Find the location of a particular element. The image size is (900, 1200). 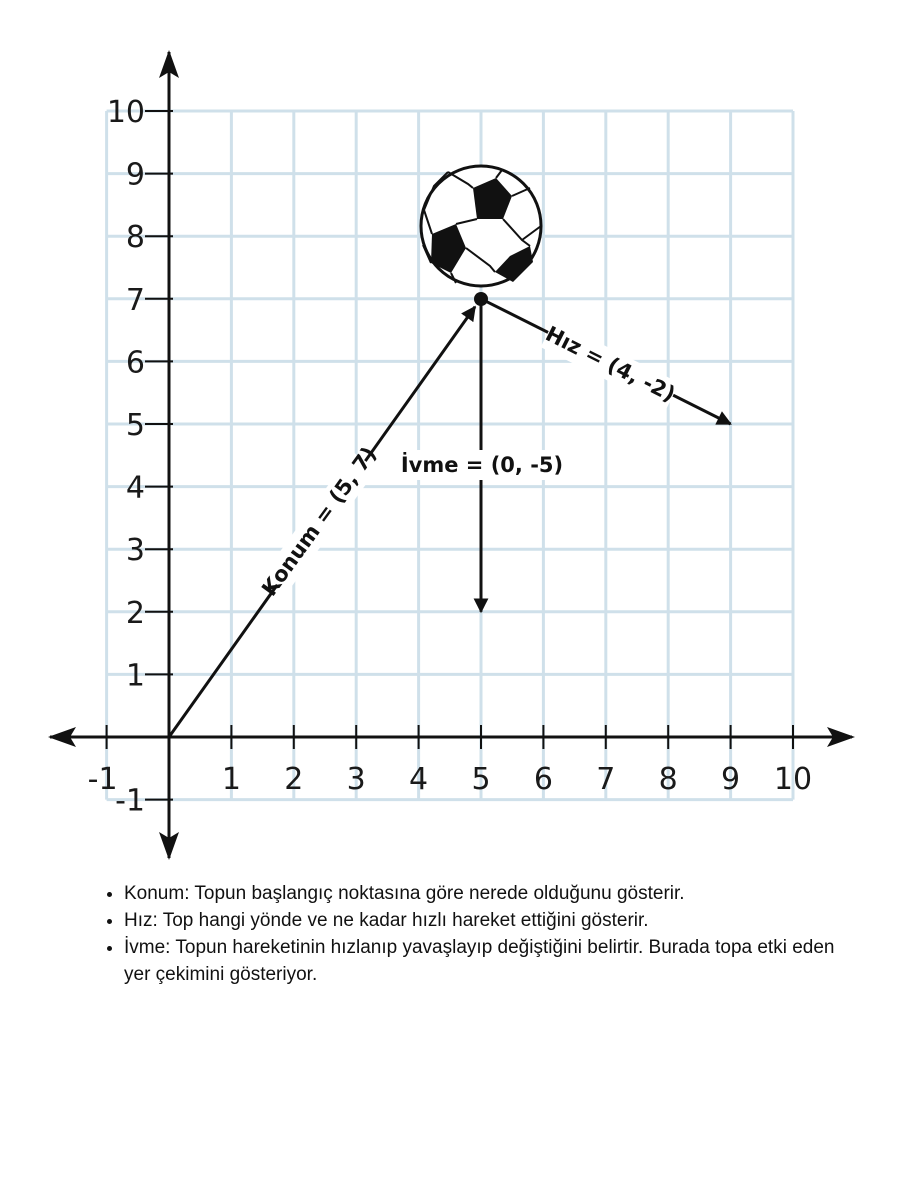

x-tick-label: -1 is located at coordinates (103, 779).